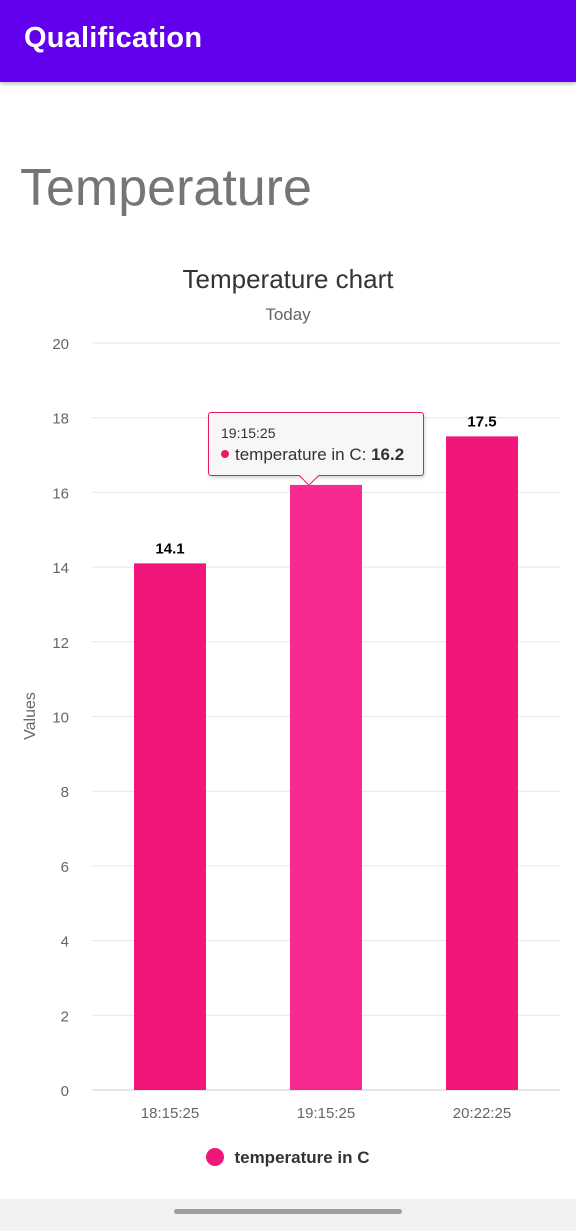  What do you see at coordinates (388, 454) in the screenshot?
I see `tooltip-value: 16.2` at bounding box center [388, 454].